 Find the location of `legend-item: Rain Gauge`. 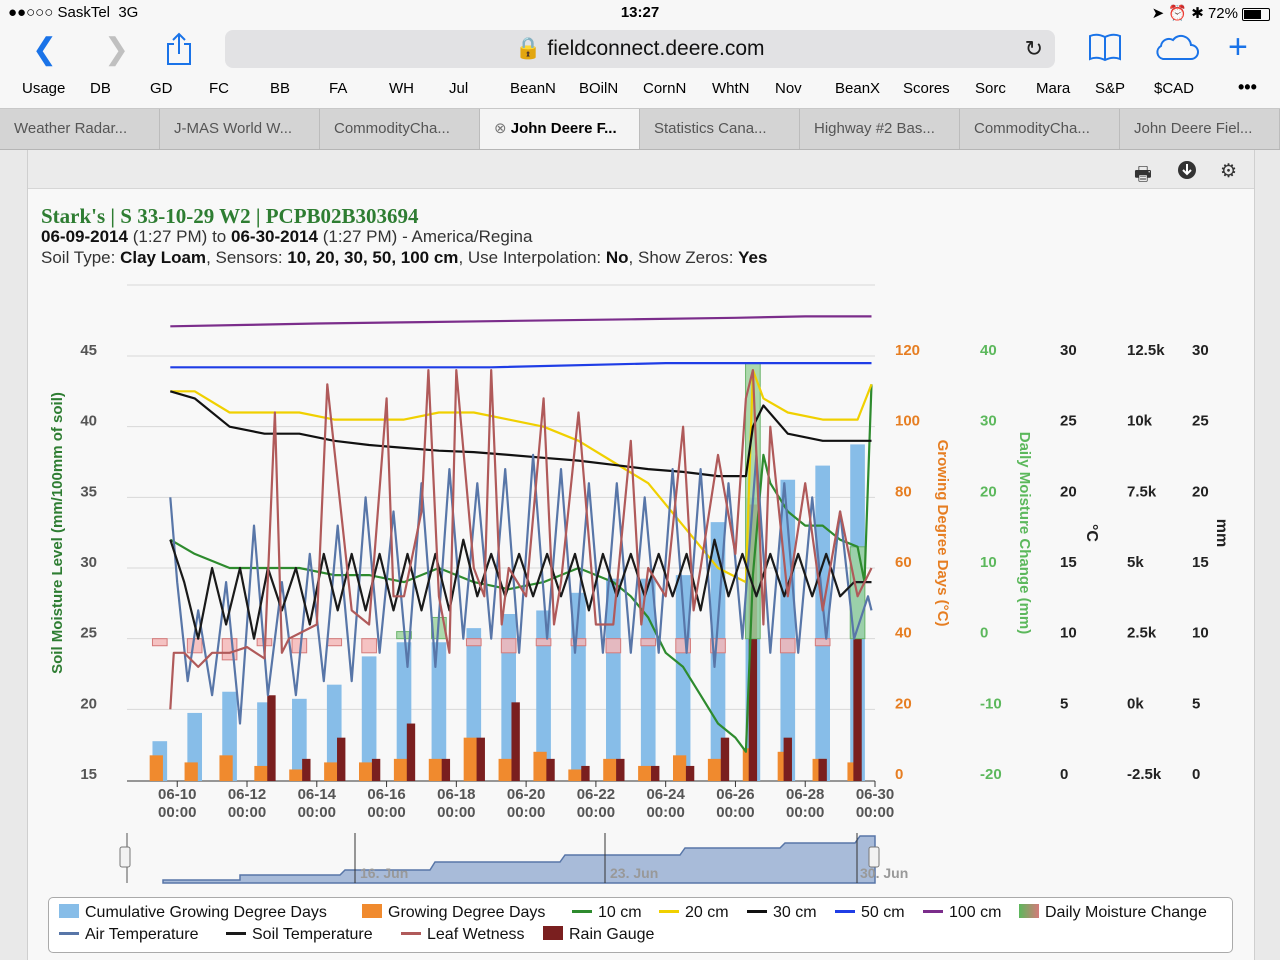

legend-item: Rain Gauge is located at coordinates (598, 935).